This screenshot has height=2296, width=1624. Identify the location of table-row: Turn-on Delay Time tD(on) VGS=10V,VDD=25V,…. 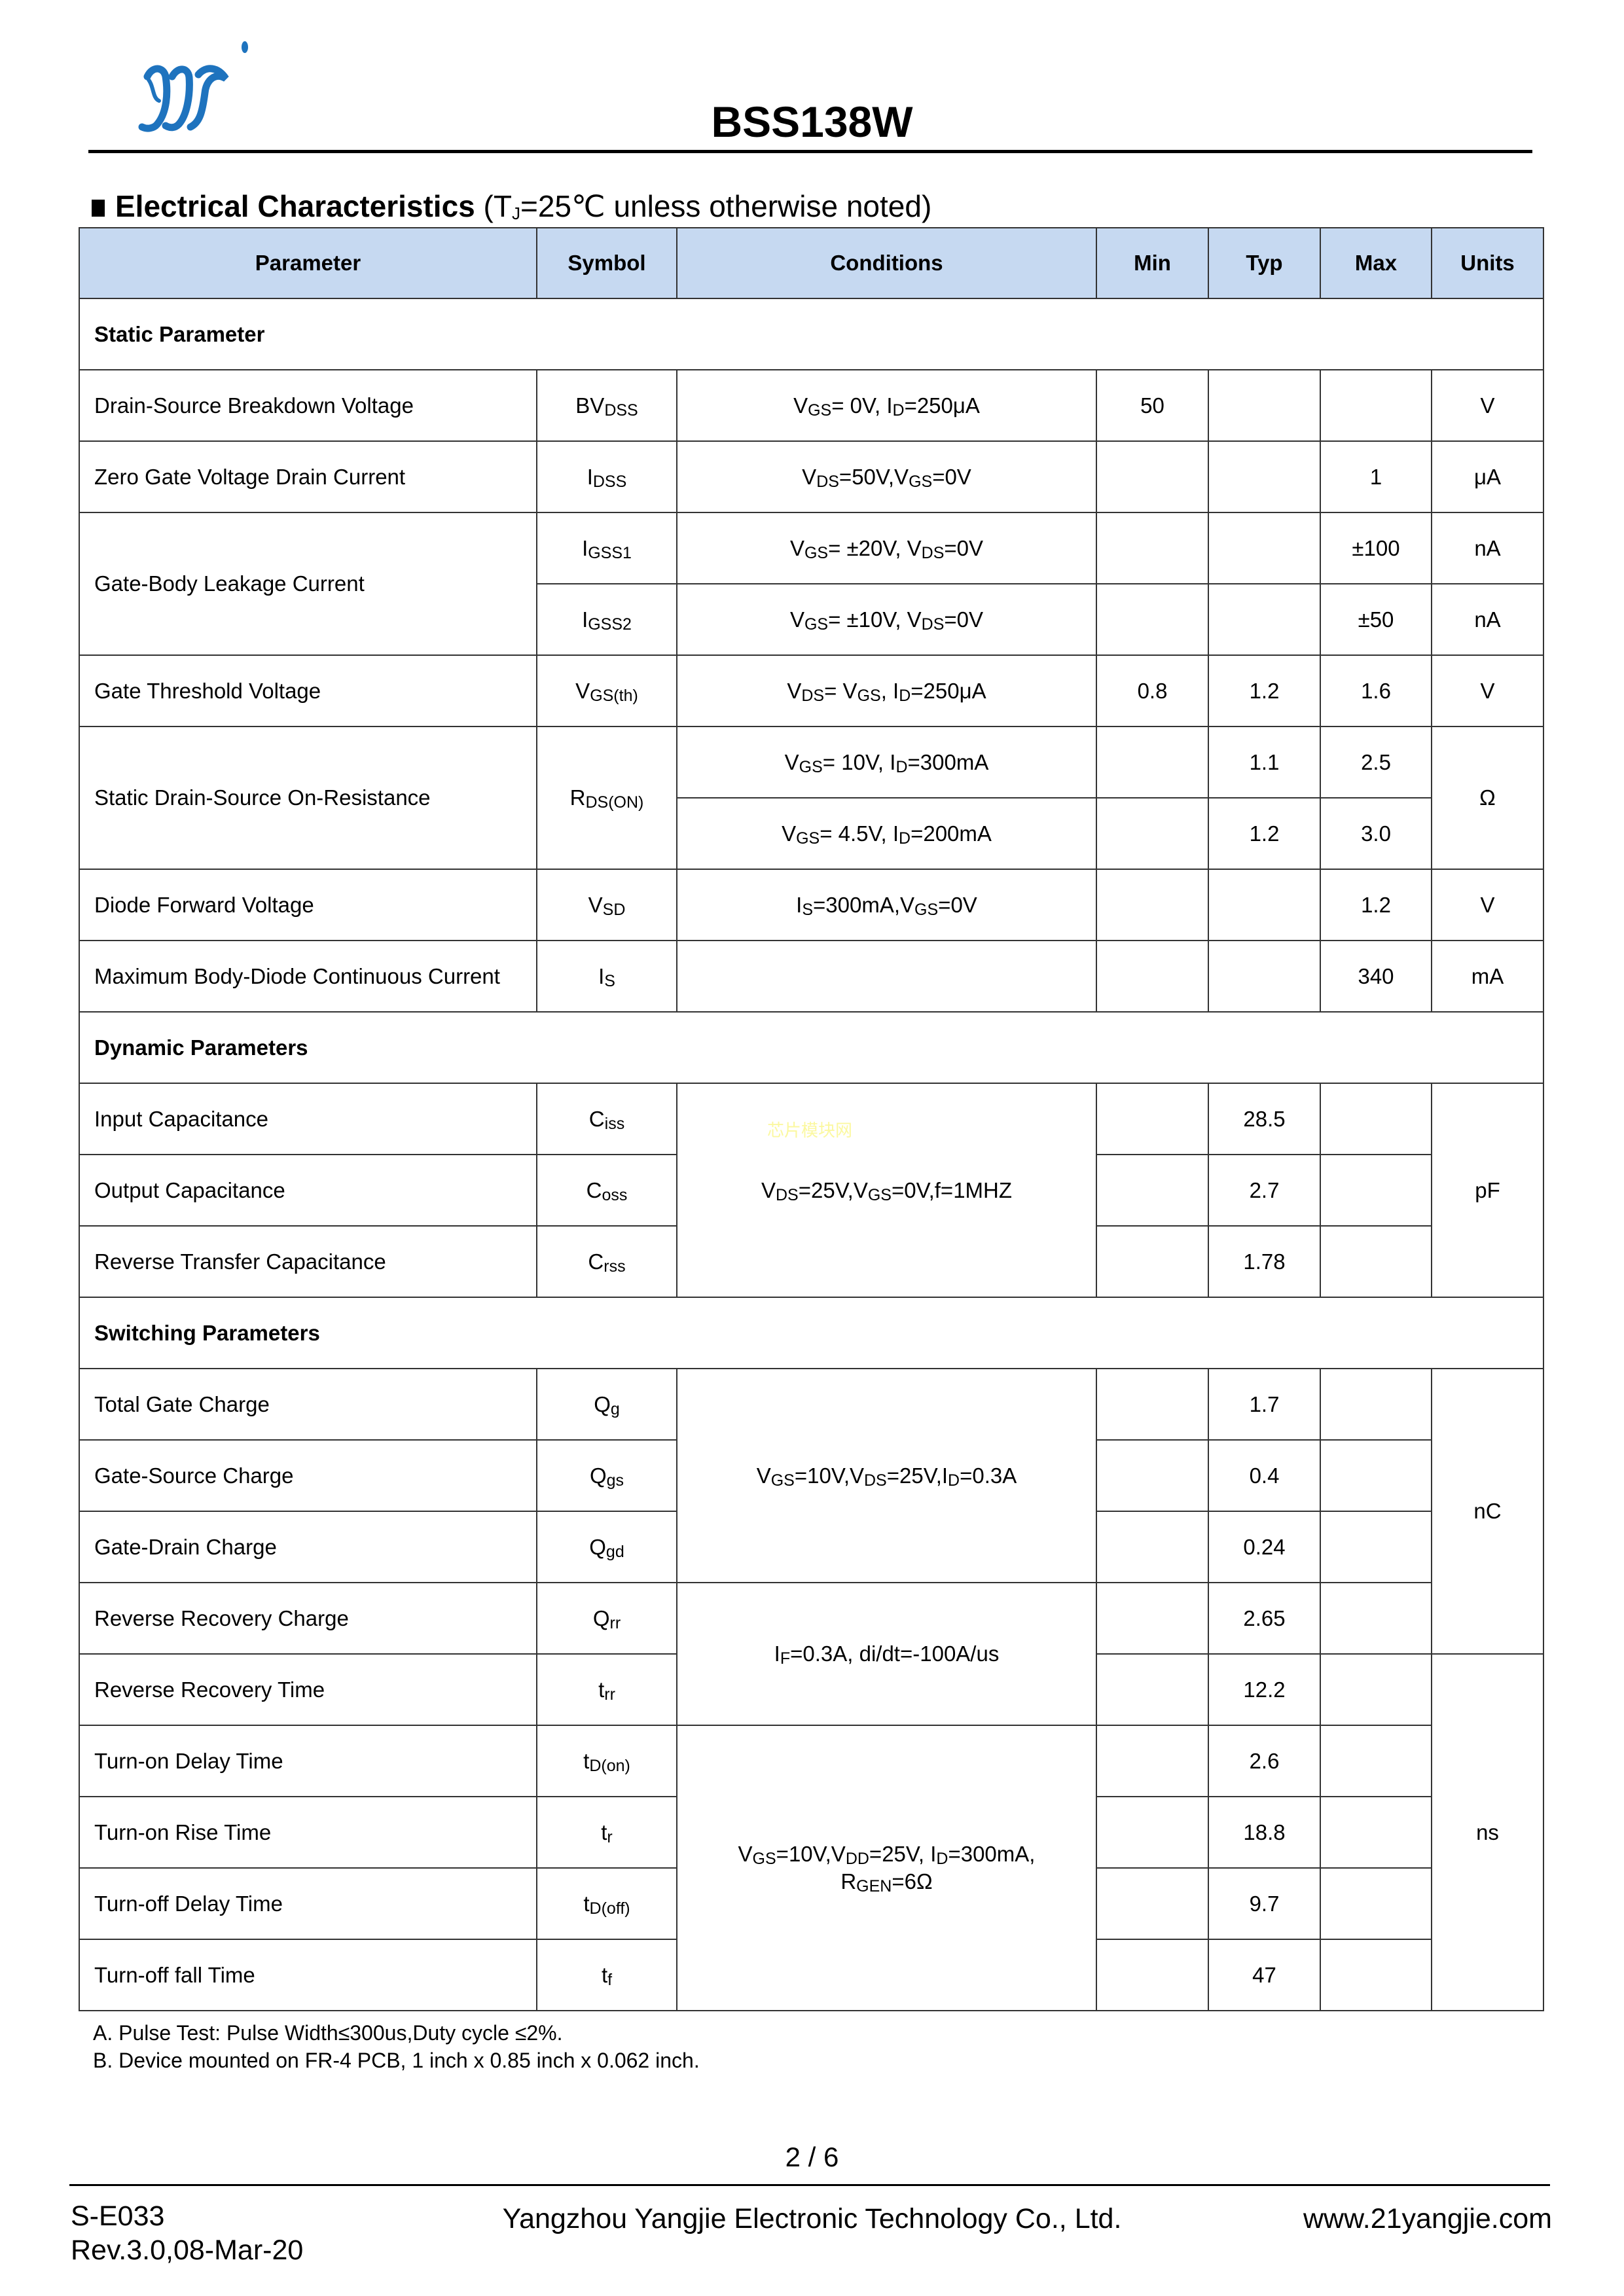
(811, 1868).